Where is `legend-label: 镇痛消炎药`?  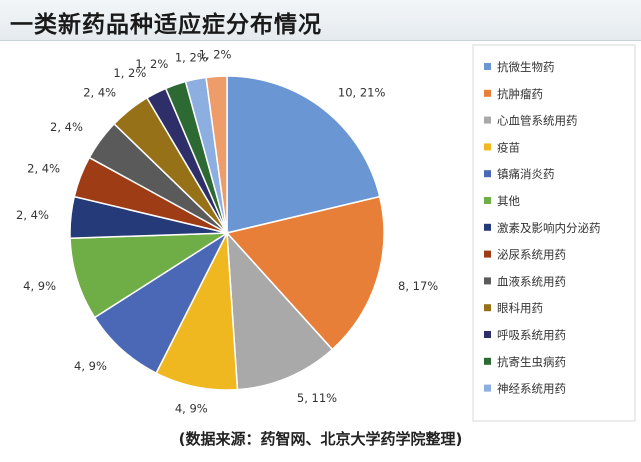 legend-label: 镇痛消炎药 is located at coordinates (526, 174).